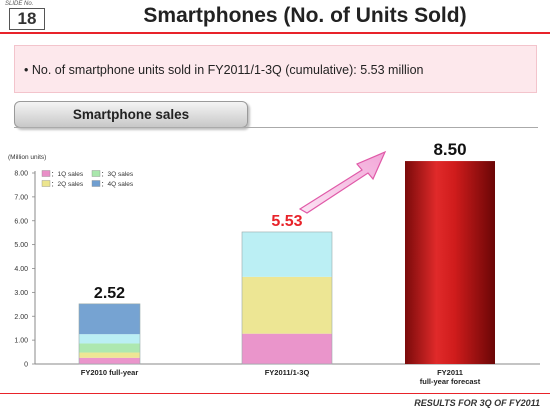  What do you see at coordinates (477, 403) in the screenshot?
I see `footer-text: RESULTS FOR 3Q OF FY2011` at bounding box center [477, 403].